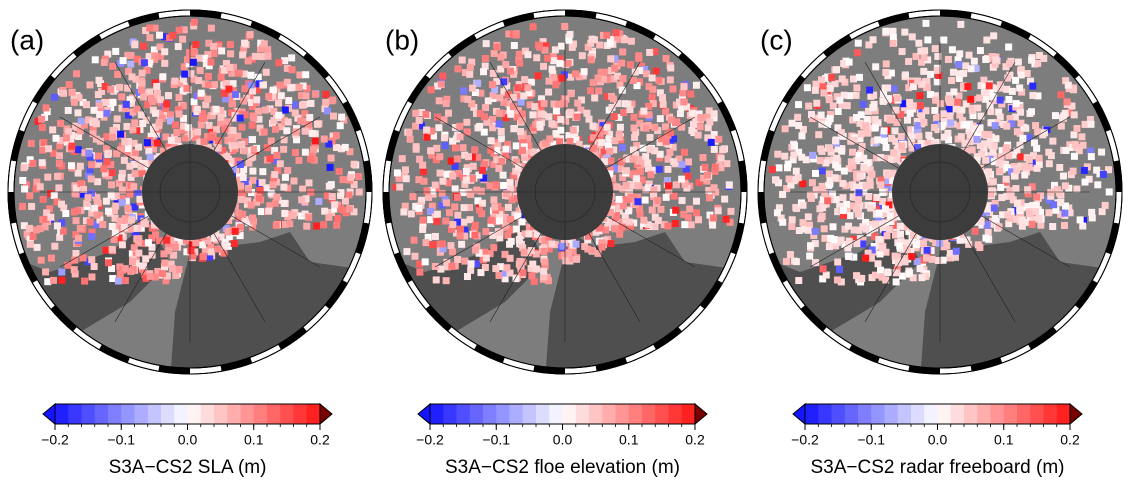 This screenshot has width=1128, height=485. Describe the element at coordinates (55, 440) in the screenshot. I see `tick-label: −0.2` at that location.